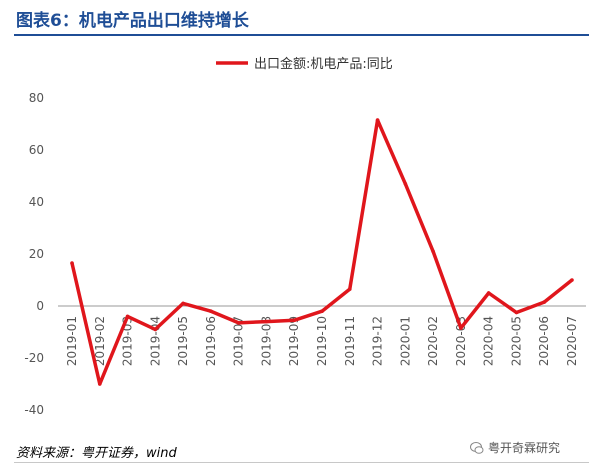 Image resolution: width=605 pixels, height=469 pixels. Describe the element at coordinates (132, 21) in the screenshot. I see `chart-title: 图表6：机电产品出口维持增长` at that location.